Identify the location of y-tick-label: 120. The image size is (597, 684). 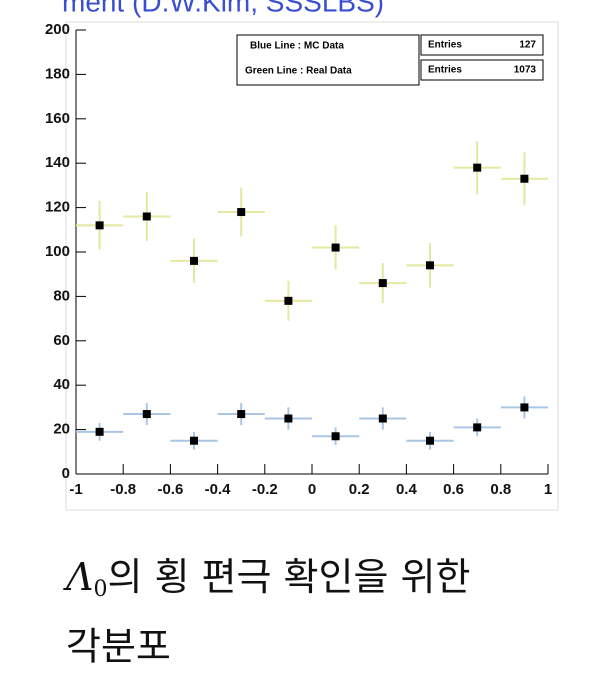
(57, 207).